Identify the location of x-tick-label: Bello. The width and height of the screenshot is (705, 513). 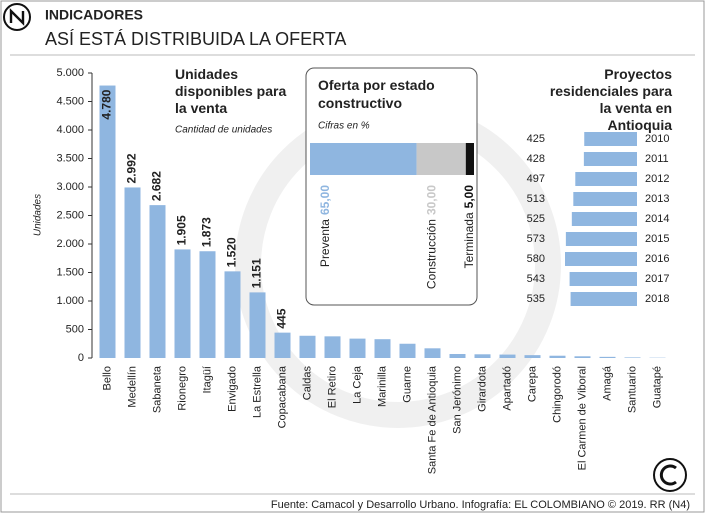
(107, 378).